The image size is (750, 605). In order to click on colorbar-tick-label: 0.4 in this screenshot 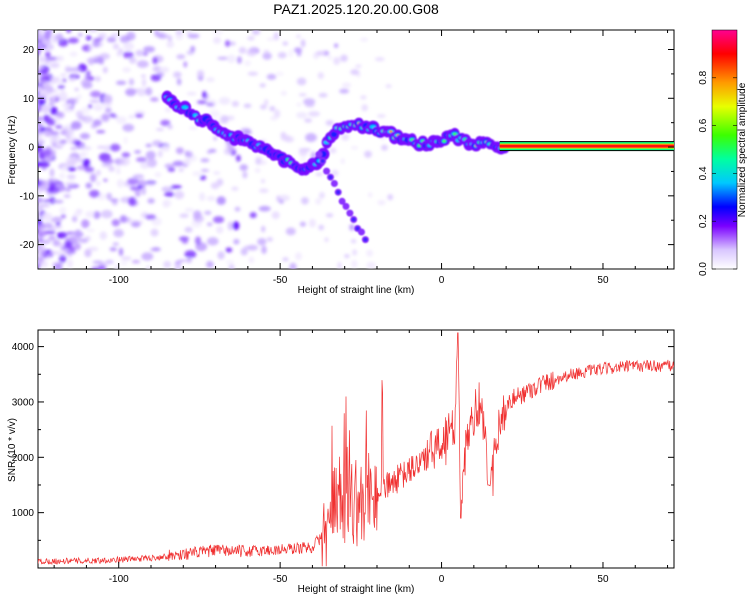, I will do `click(703, 173)`.